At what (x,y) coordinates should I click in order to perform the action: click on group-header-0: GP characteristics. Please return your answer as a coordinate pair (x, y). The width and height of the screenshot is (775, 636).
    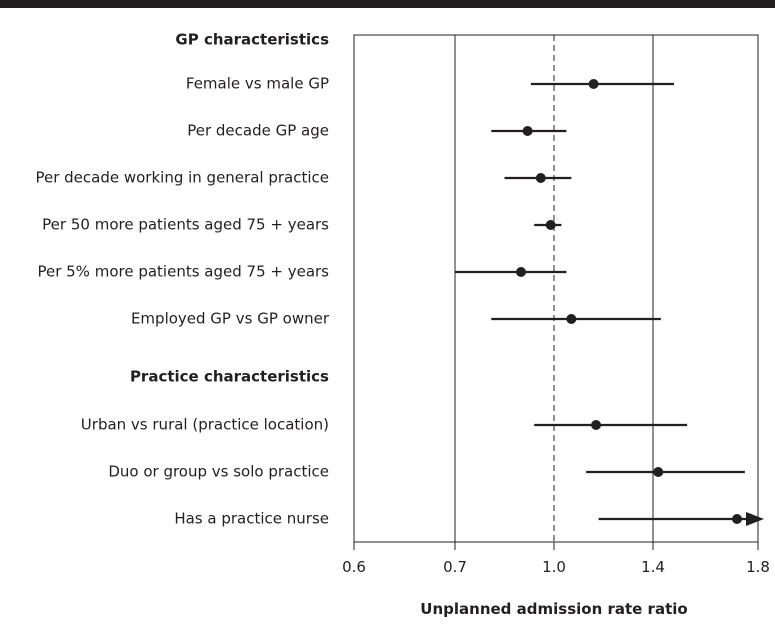
    Looking at the image, I should click on (252, 40).